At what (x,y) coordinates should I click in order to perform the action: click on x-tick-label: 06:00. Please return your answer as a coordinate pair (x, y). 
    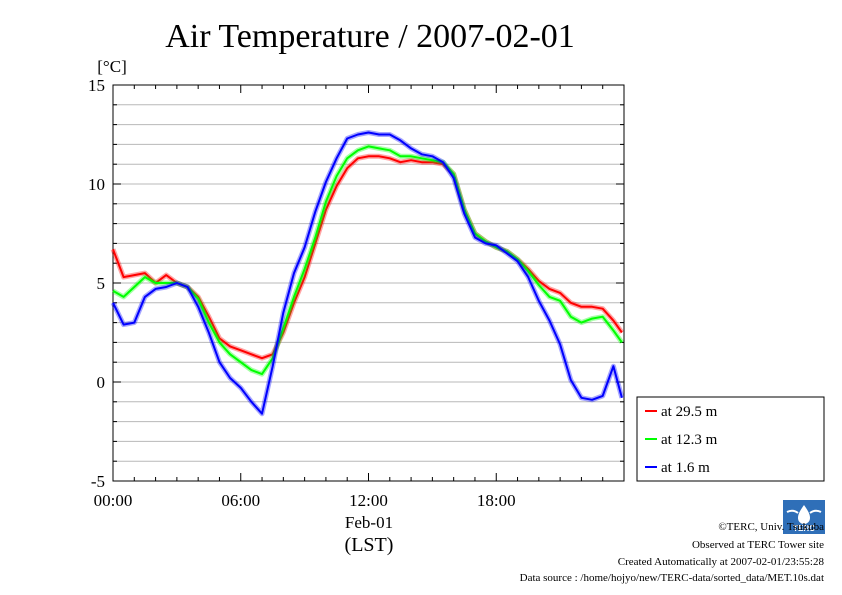
    Looking at the image, I should click on (240, 500).